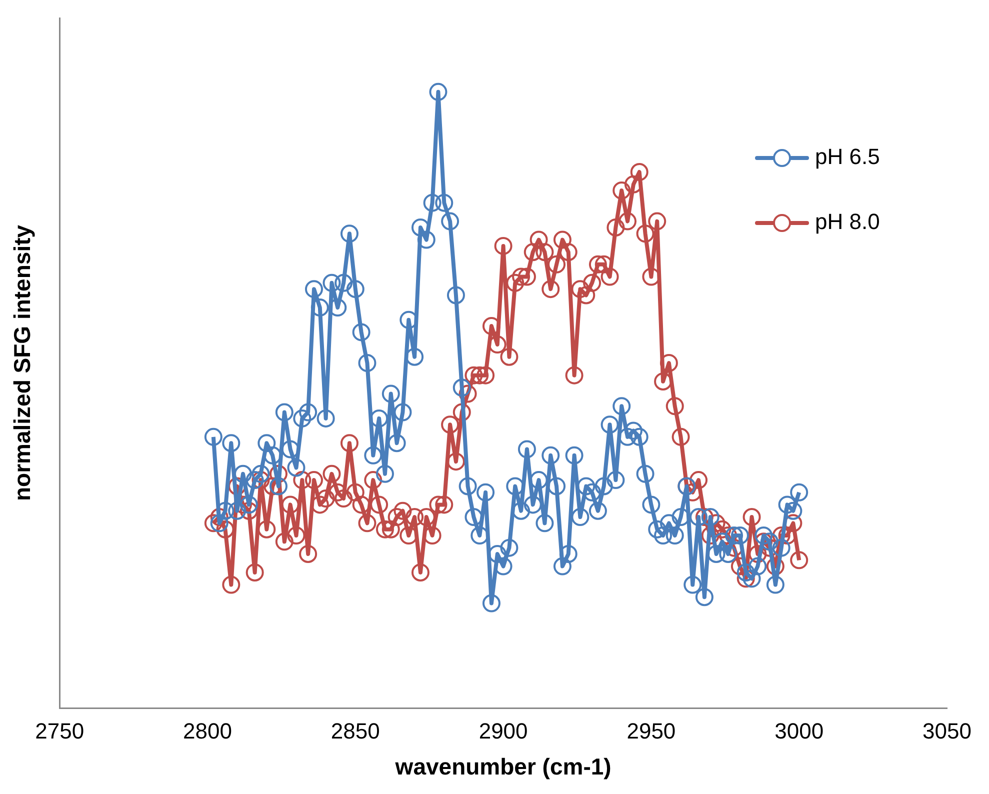  I want to click on x-tick-label: 2950, so click(651, 731).